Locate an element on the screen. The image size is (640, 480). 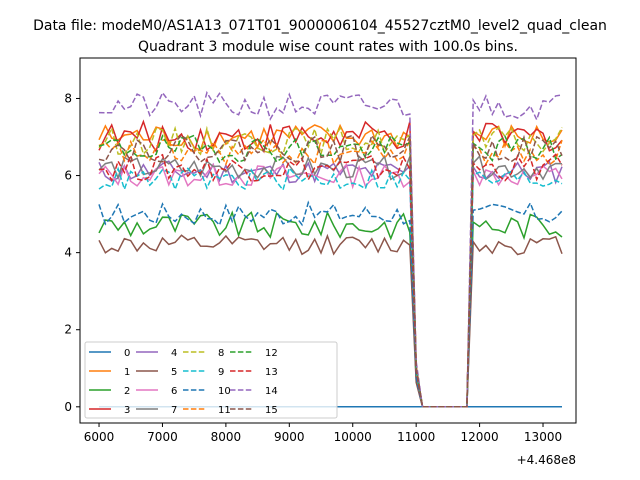
x-tick-label: 13000 is located at coordinates (543, 437).